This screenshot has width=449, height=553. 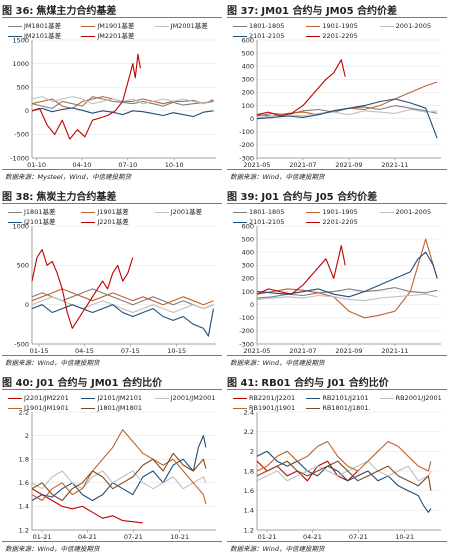 I want to click on legend-label: J1901/JM1901, so click(x=46, y=408).